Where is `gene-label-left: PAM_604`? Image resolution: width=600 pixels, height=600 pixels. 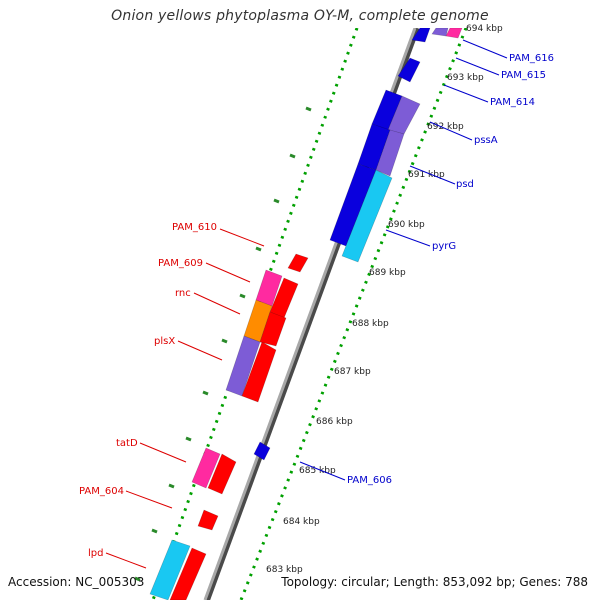
gene-label-left: PAM_604 is located at coordinates (101, 491).